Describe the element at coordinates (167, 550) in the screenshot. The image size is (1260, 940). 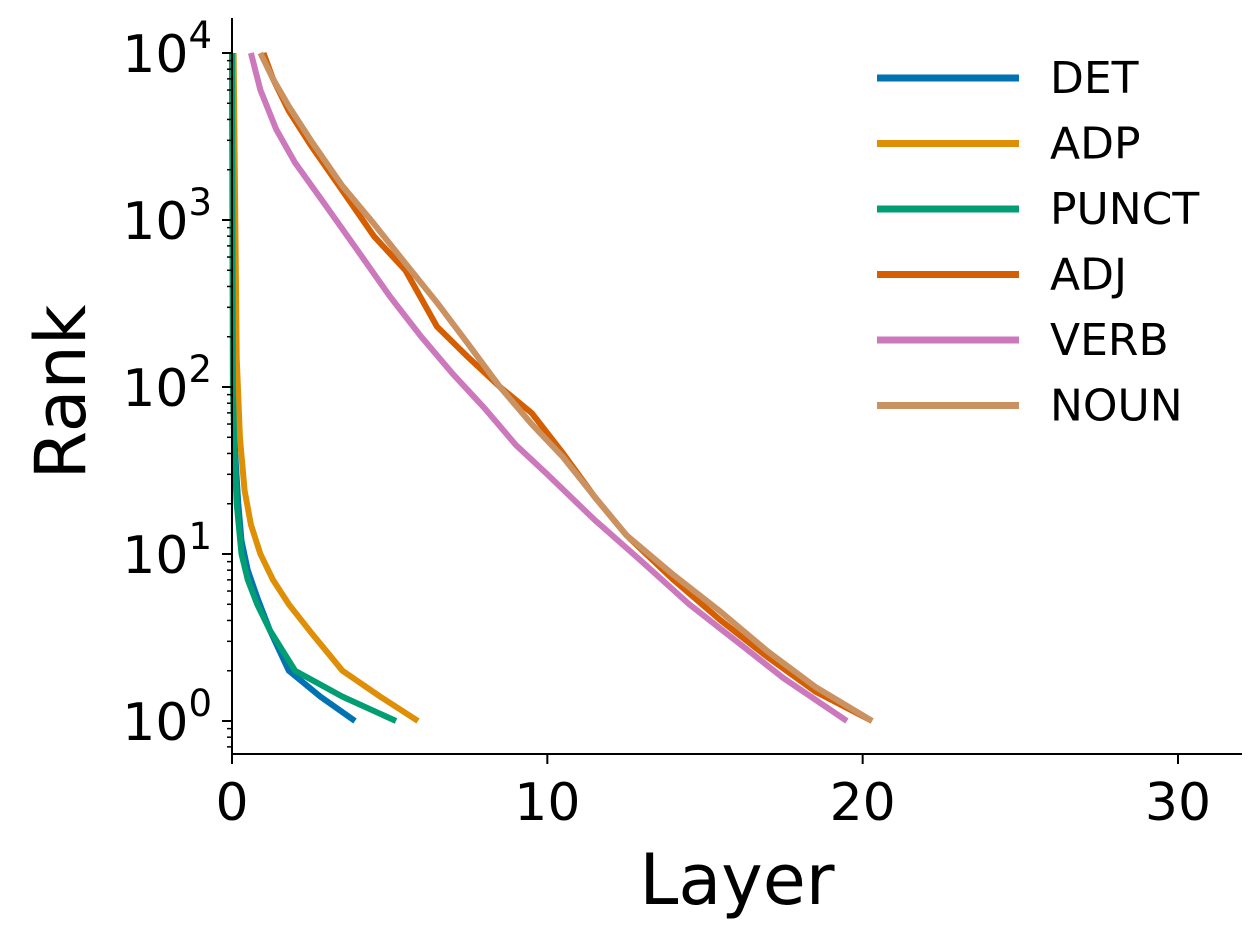
I see `y-tick-label: 10¹` at that location.